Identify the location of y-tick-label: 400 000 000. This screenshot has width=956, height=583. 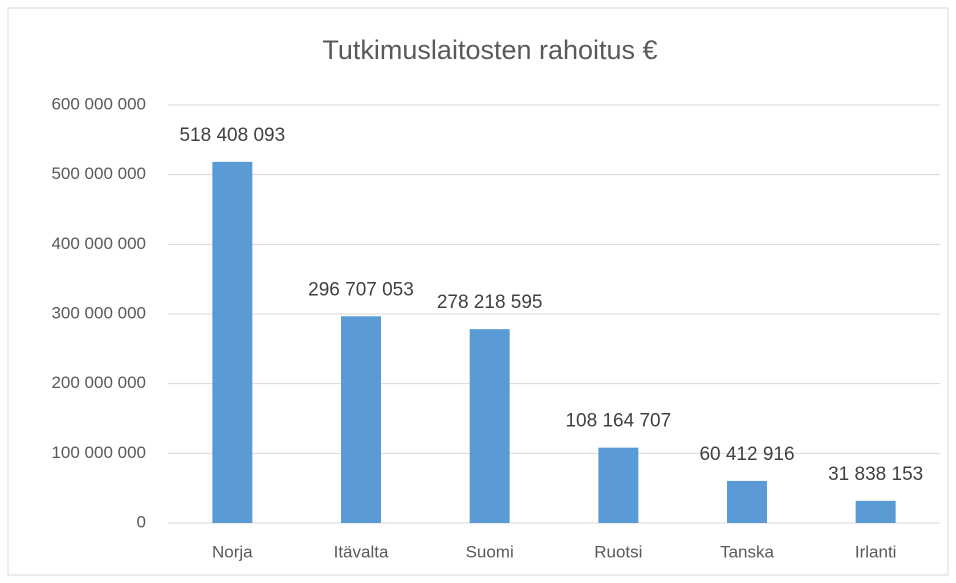
(98, 243).